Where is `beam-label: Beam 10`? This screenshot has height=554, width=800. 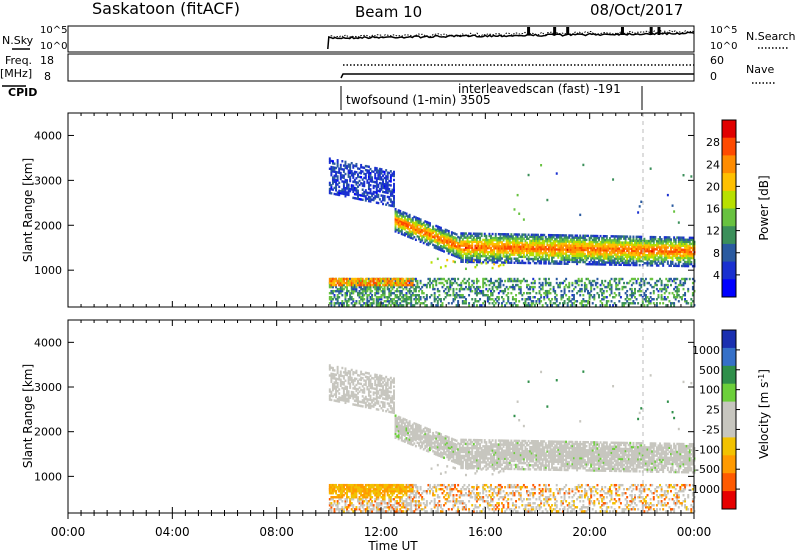
beam-label: Beam 10 is located at coordinates (388, 12).